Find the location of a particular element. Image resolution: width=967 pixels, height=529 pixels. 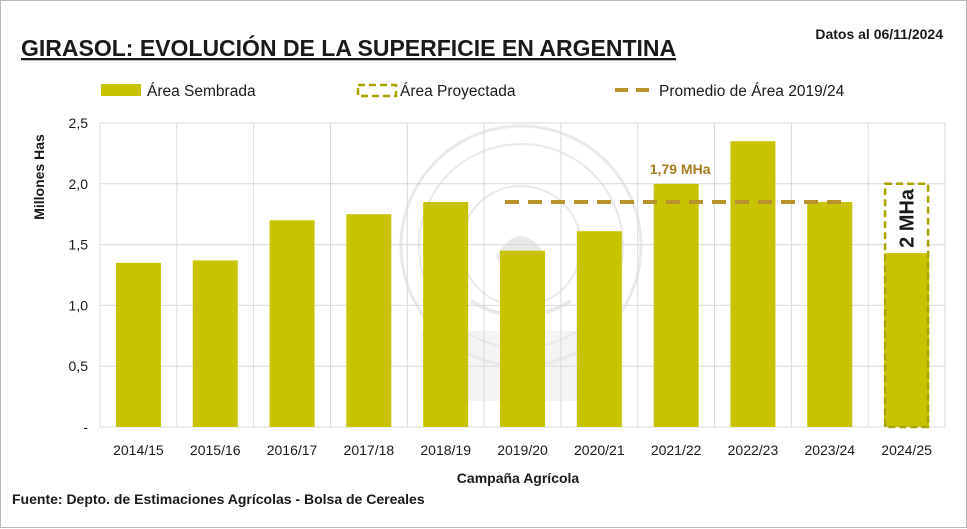

x-tick-label: 2015/16 is located at coordinates (215, 450).